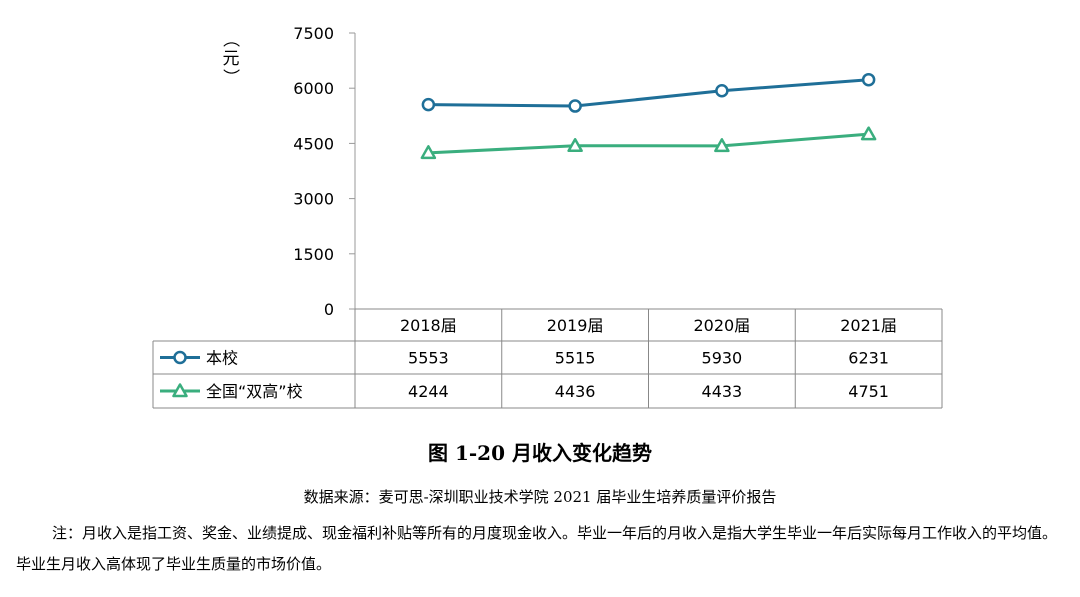  What do you see at coordinates (329, 309) in the screenshot?
I see `y-tick-label: 0` at bounding box center [329, 309].